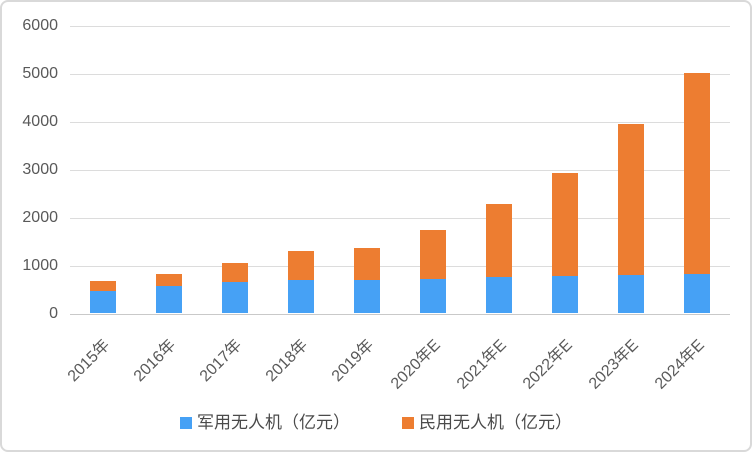 The width and height of the screenshot is (752, 452). I want to click on bar-segment-civilian-2023年E, so click(631, 199).